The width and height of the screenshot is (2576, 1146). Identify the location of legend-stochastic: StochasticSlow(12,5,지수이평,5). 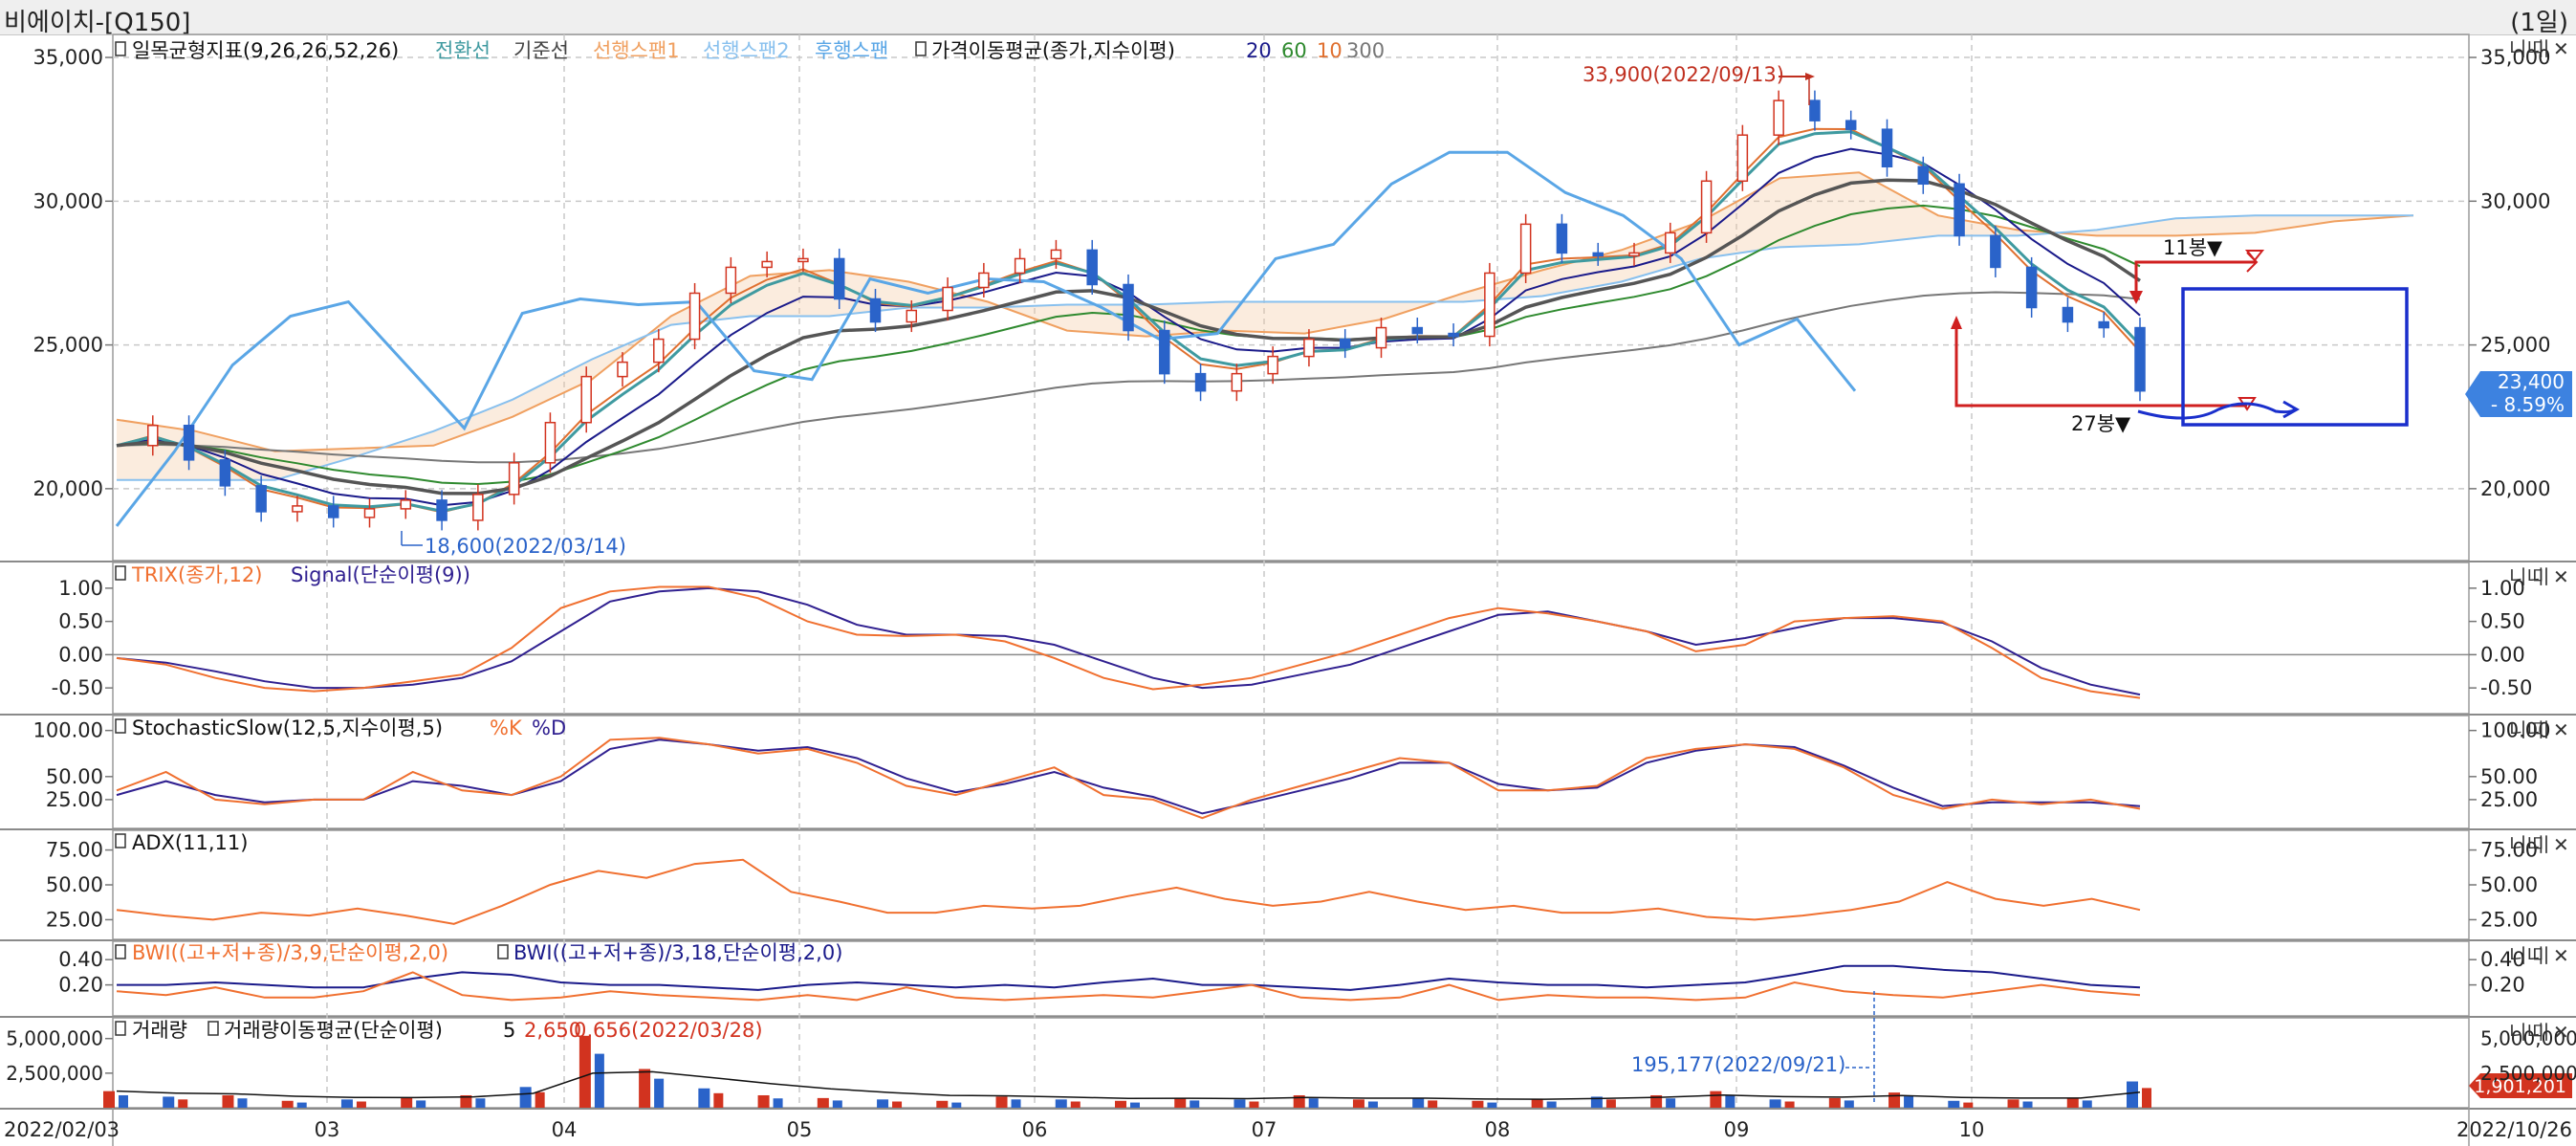
(287, 727).